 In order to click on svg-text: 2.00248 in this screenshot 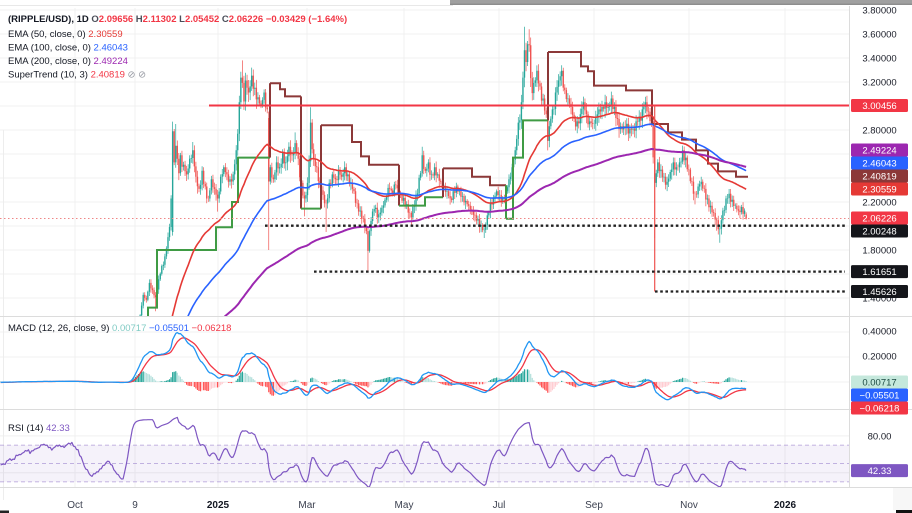, I will do `click(879, 232)`.